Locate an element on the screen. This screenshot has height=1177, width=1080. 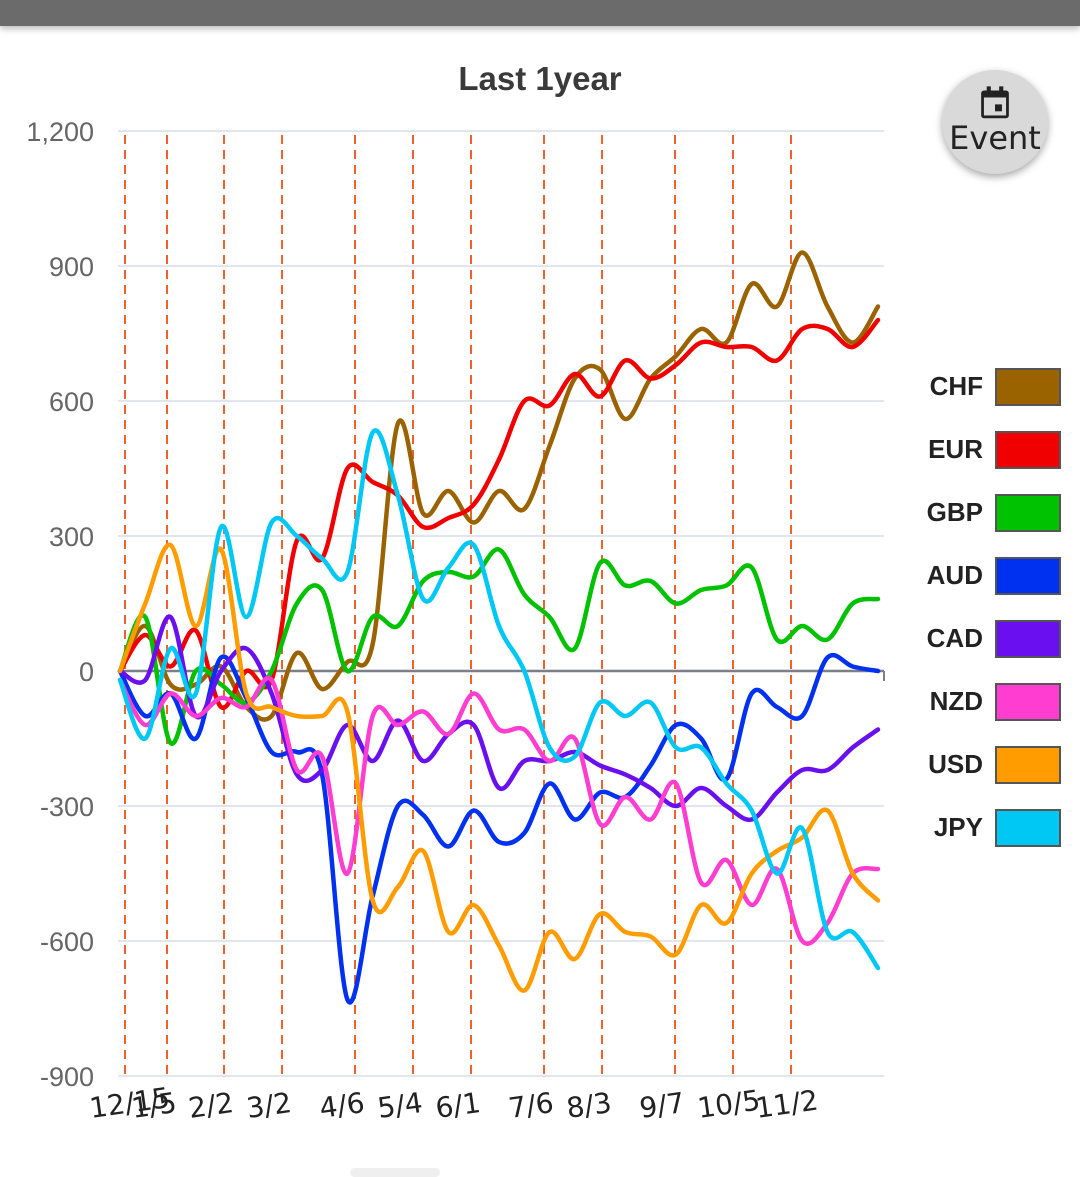
legend-item-jpy: JPY is located at coordinates (990, 827).